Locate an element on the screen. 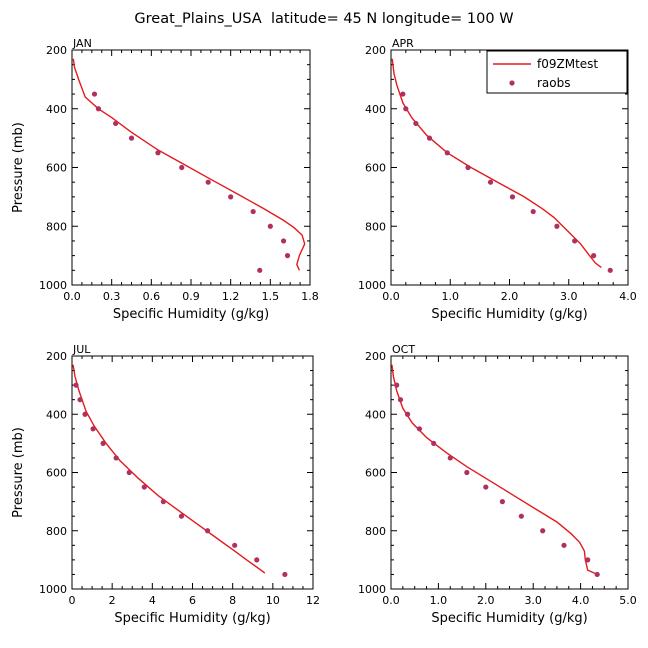  x-tick-label: 5.0 is located at coordinates (628, 600).